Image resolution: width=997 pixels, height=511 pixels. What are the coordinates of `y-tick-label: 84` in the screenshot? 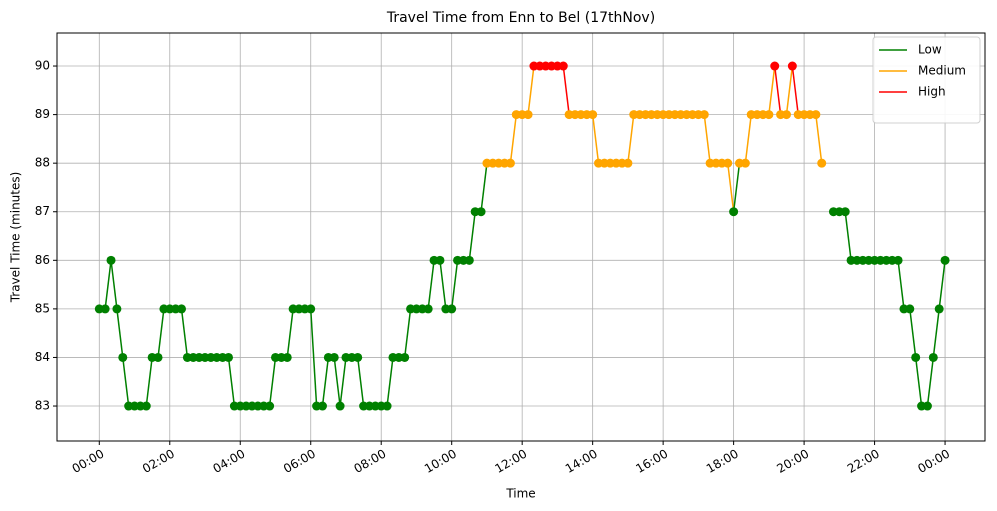 It's located at (42, 357).